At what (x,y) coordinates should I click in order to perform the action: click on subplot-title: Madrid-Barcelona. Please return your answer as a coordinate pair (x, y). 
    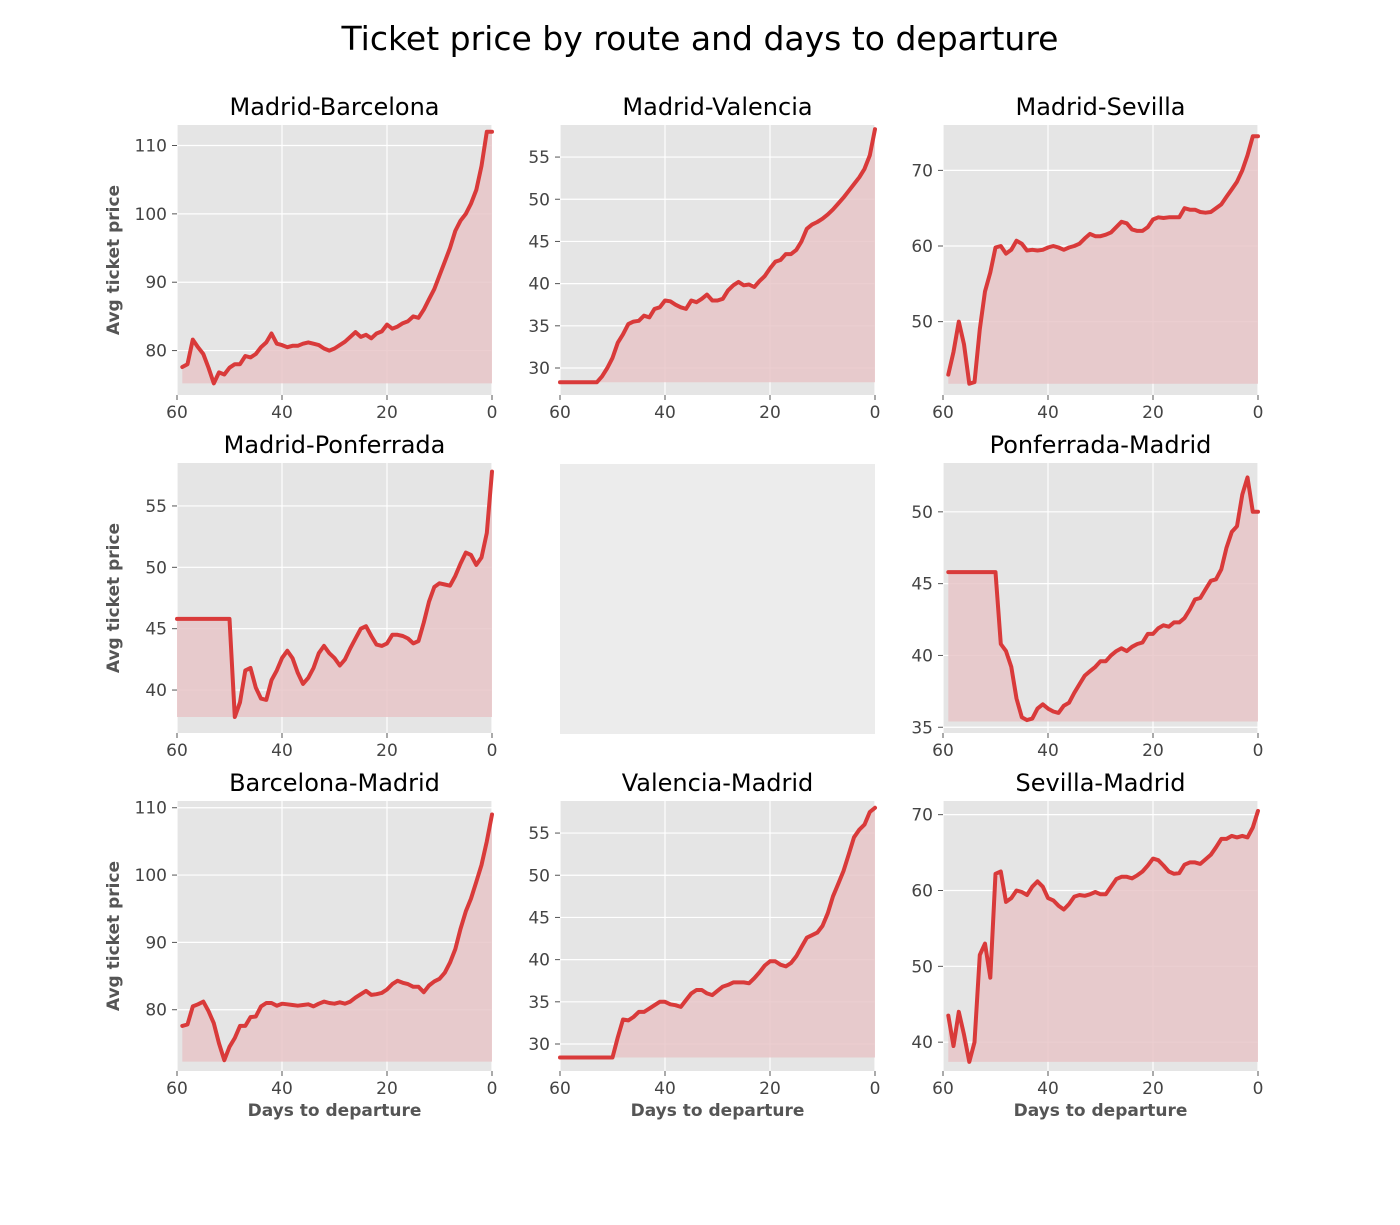
    Looking at the image, I should click on (335, 107).